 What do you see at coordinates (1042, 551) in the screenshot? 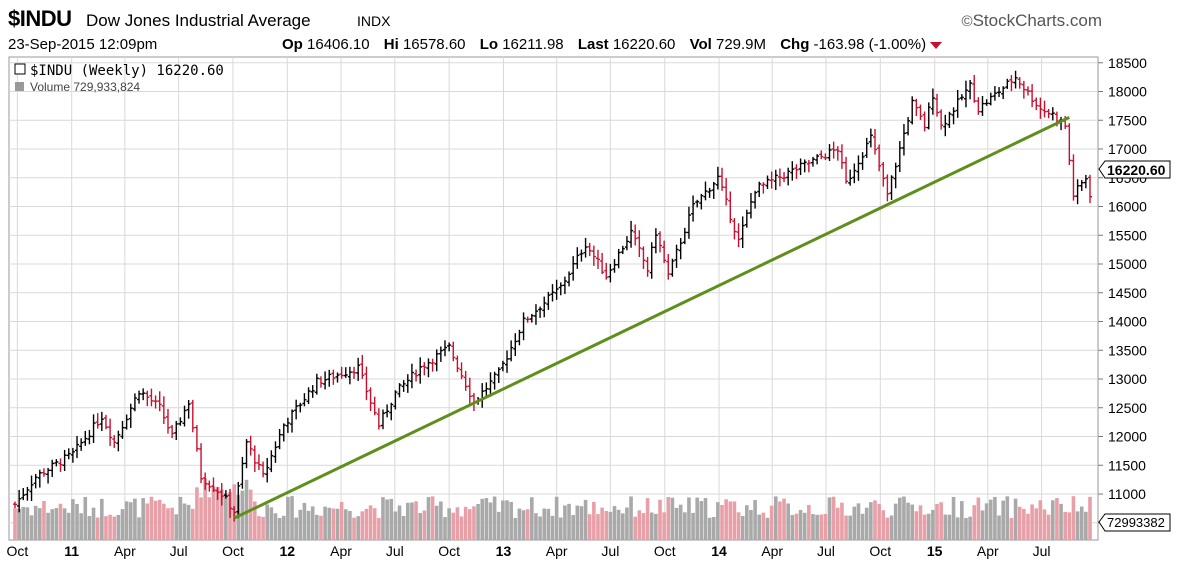
I see `x-tick-label: Jul` at bounding box center [1042, 551].